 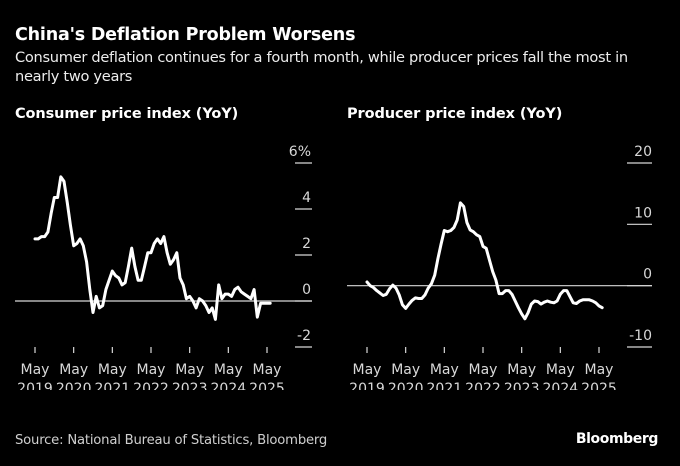 I want to click on ppi-x-tick-year: 2022, so click(x=483, y=385).